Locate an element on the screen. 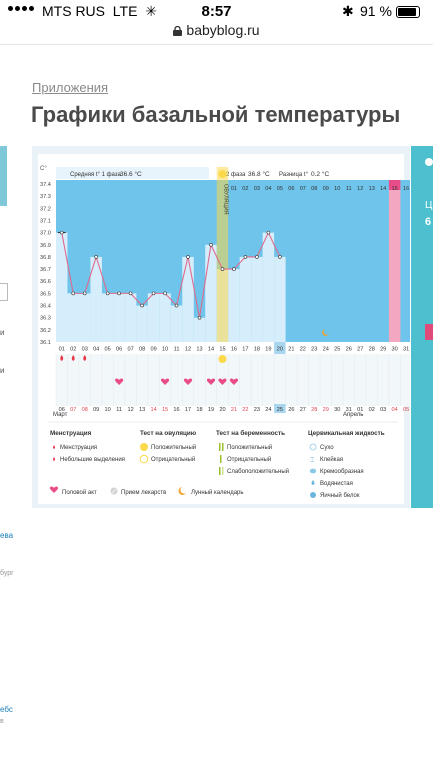 This screenshot has height=770, width=433. pregnancy-negative-icon is located at coordinates (221, 459).